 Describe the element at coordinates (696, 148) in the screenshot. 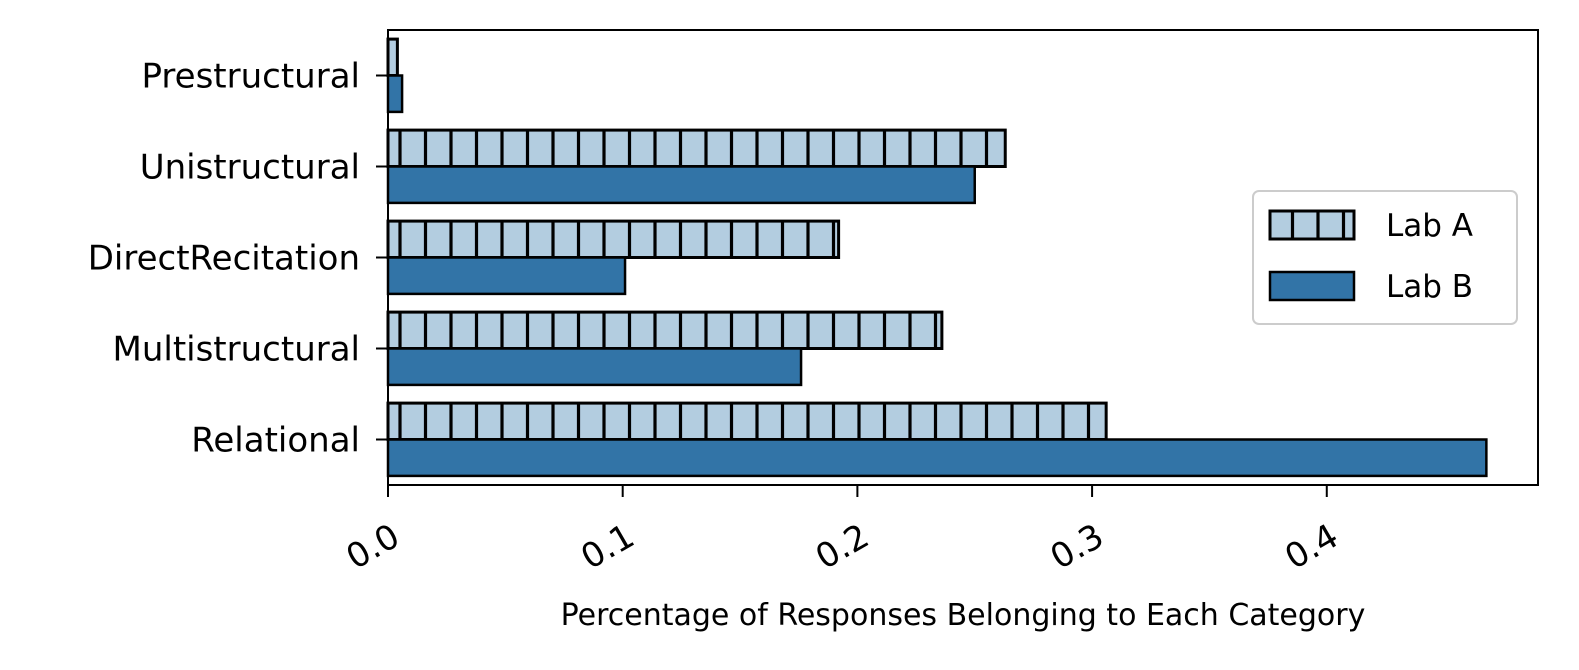

I see `bar-lab-a-unistructural` at that location.